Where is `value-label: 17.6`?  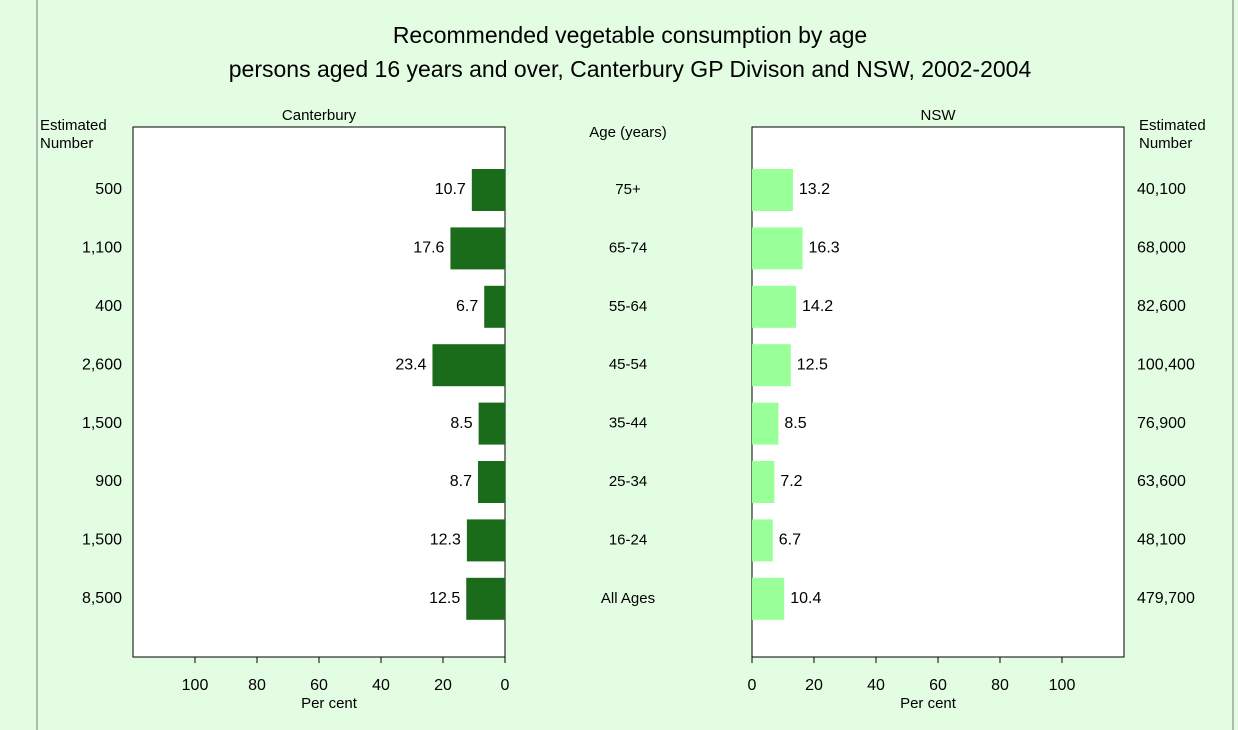 value-label: 17.6 is located at coordinates (428, 248).